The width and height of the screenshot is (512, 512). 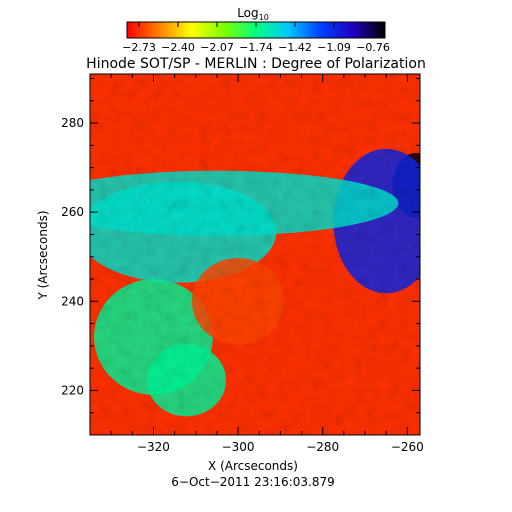 What do you see at coordinates (256, 47) in the screenshot?
I see `colorbar-tick-label: −1.74` at bounding box center [256, 47].